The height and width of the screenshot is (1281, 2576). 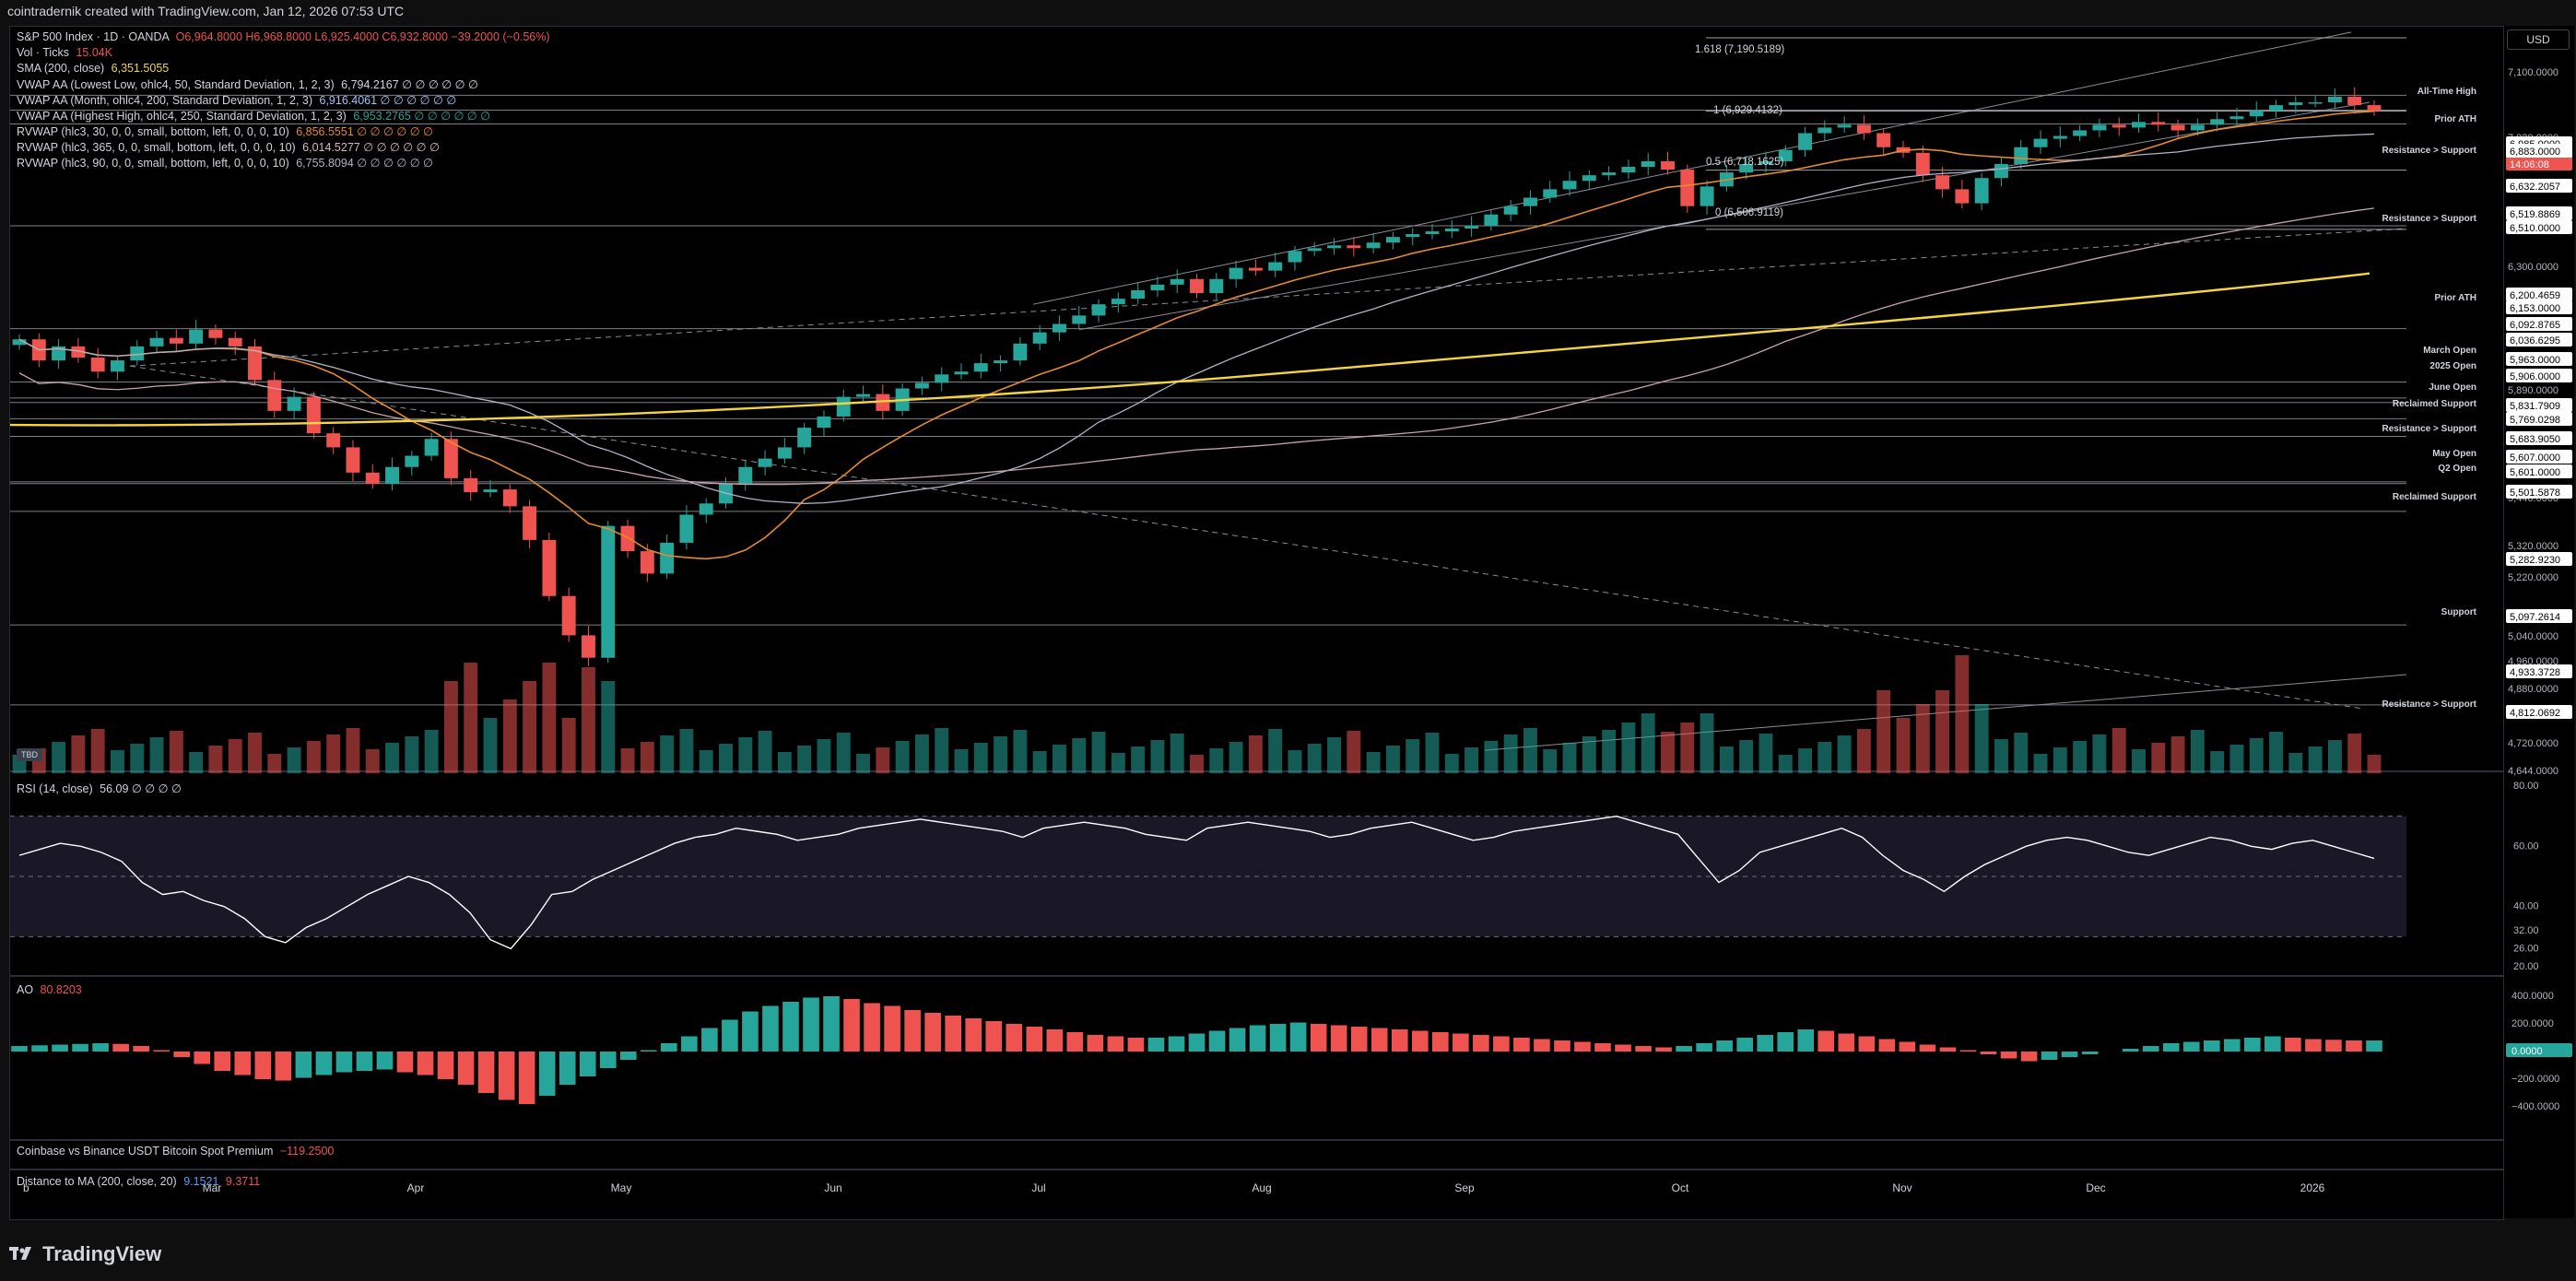 What do you see at coordinates (85, 1255) in the screenshot?
I see `footer-brand: TradingView` at bounding box center [85, 1255].